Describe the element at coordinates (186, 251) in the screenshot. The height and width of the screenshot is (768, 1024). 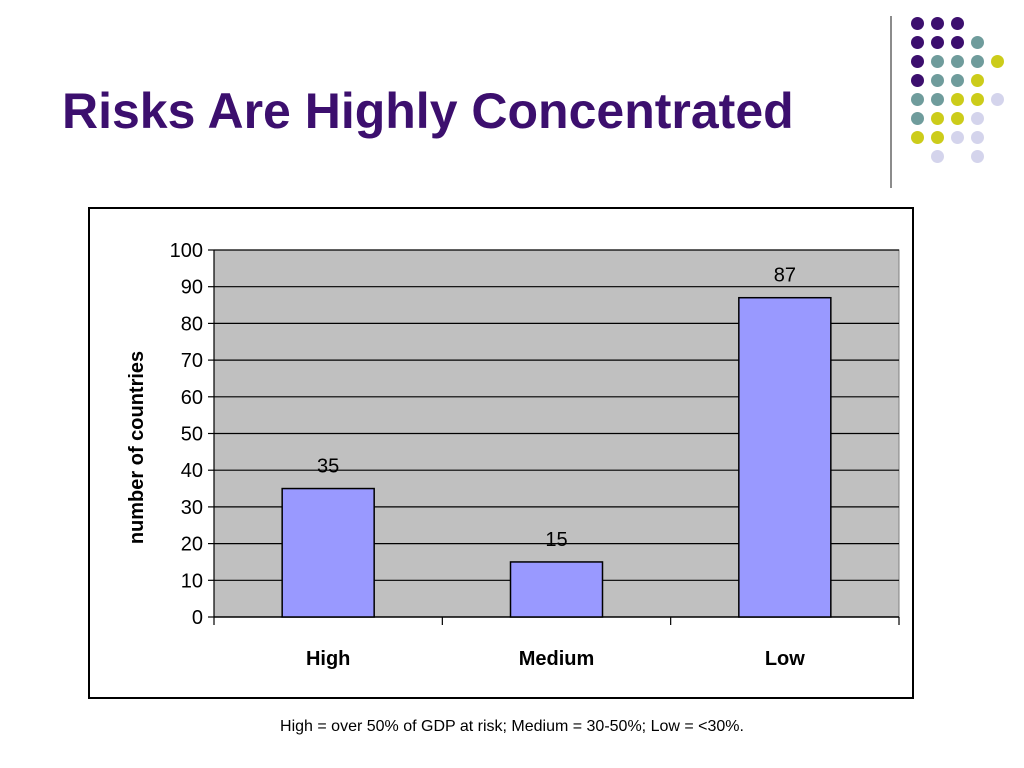
I see `y-tick-label: 100` at that location.